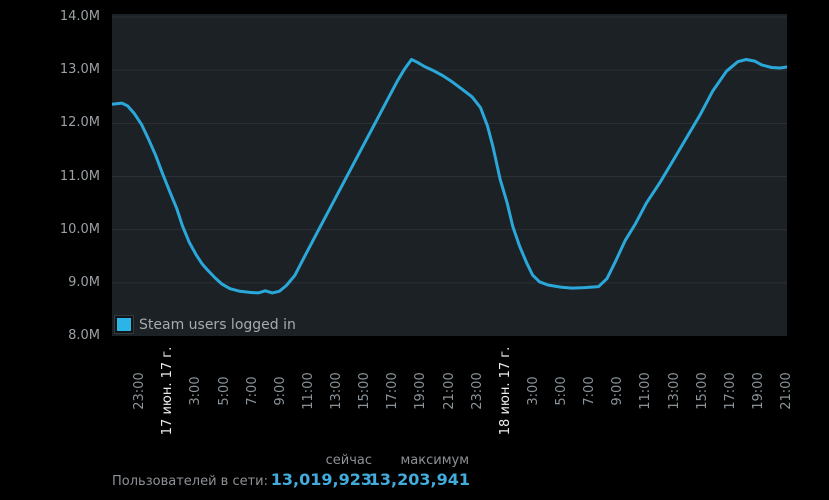 Image resolution: width=829 pixels, height=500 pixels. Describe the element at coordinates (321, 479) in the screenshot. I see `current-users-value: 13,019,923` at that location.